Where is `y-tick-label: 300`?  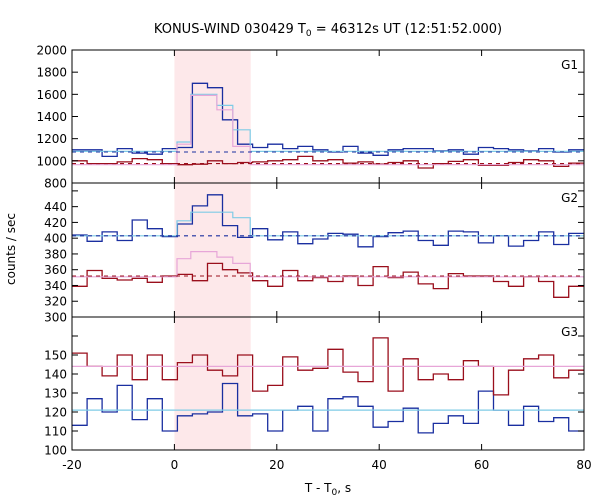
y-tick-label: 300 is located at coordinates (55, 318).